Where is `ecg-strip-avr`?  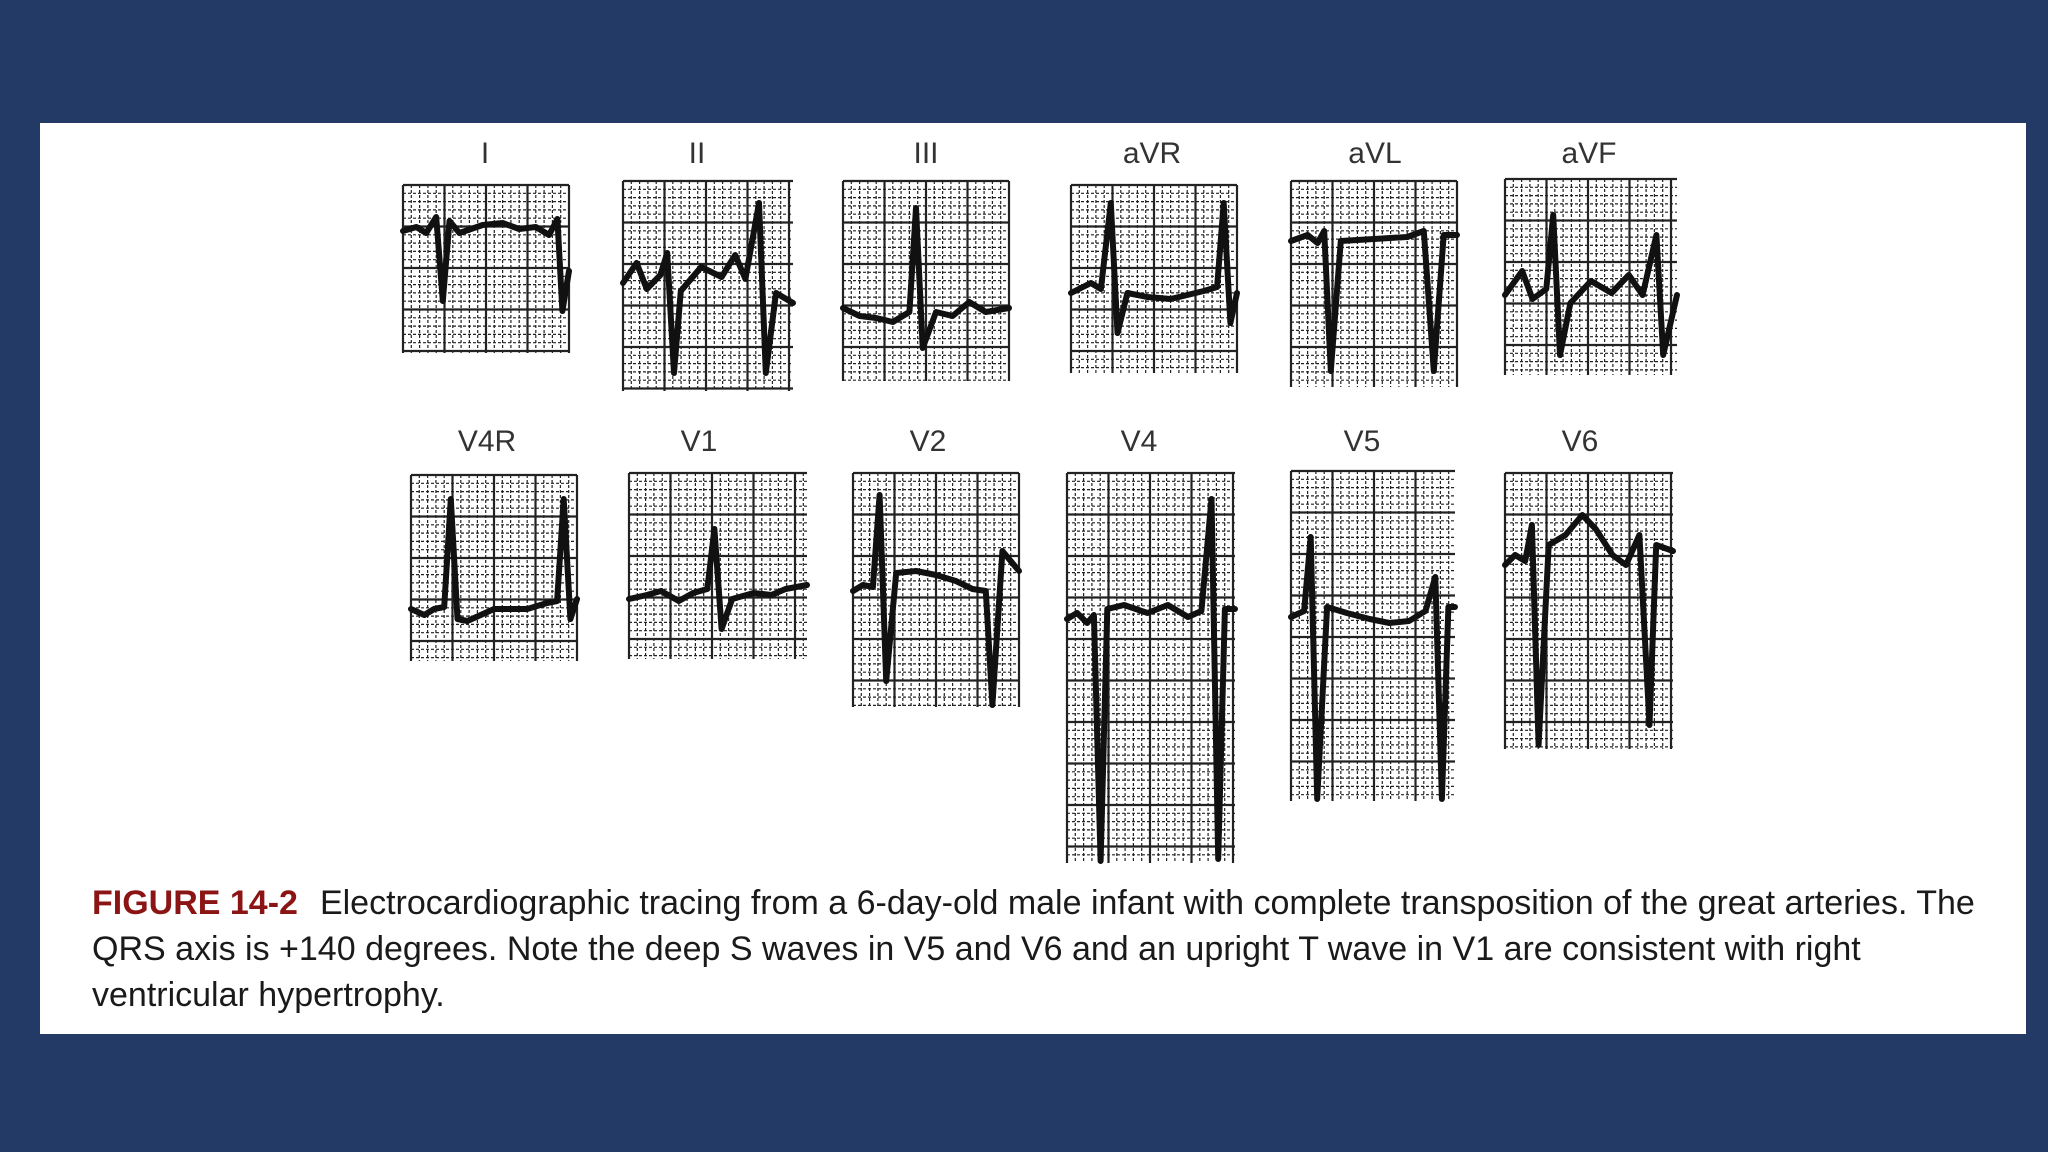 ecg-strip-avr is located at coordinates (1154, 278).